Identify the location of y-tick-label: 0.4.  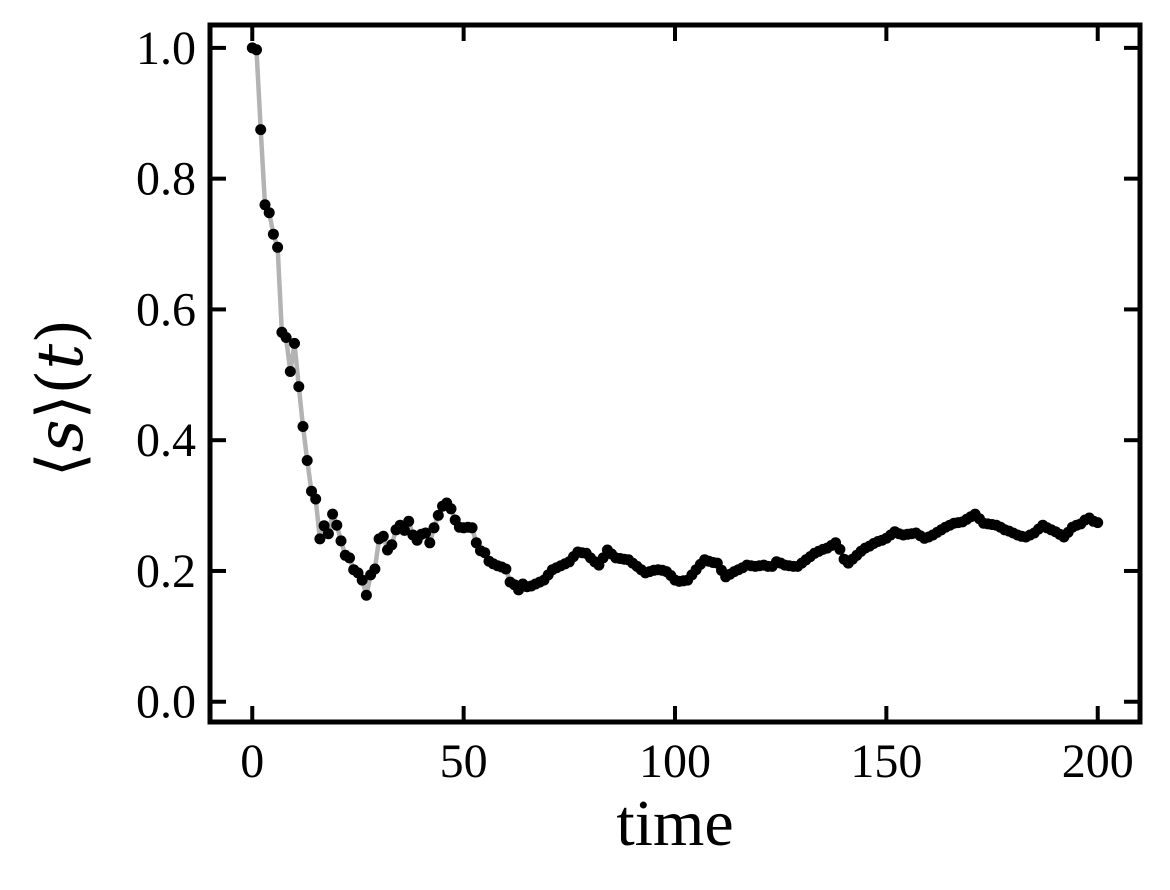
(166, 440).